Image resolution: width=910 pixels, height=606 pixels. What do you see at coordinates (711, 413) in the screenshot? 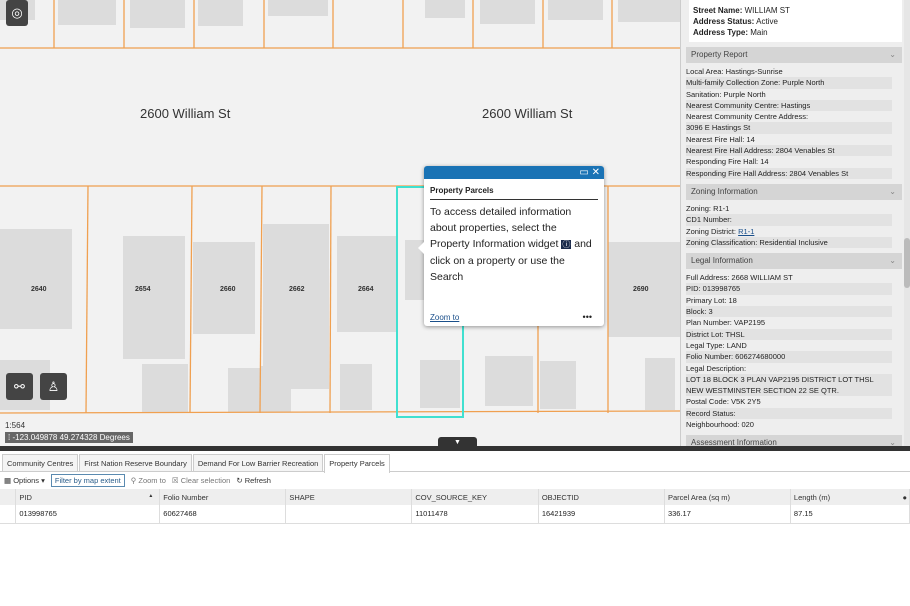
I see `info-text: Record Status:` at bounding box center [711, 413].